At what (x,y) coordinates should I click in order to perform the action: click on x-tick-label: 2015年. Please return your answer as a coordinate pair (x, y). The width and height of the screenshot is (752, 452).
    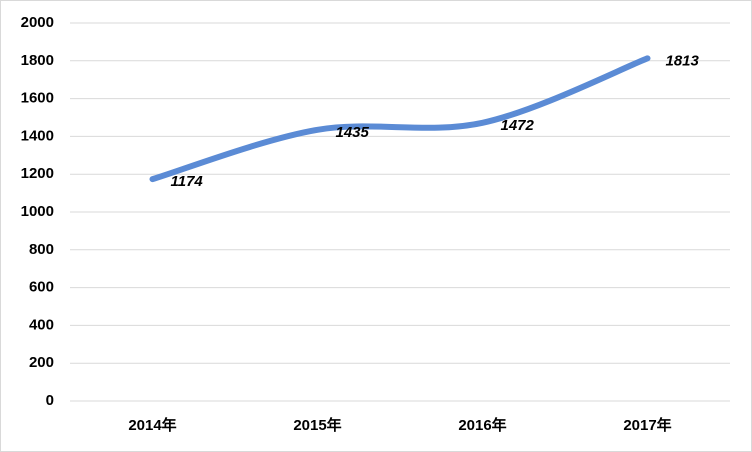
    Looking at the image, I should click on (317, 425).